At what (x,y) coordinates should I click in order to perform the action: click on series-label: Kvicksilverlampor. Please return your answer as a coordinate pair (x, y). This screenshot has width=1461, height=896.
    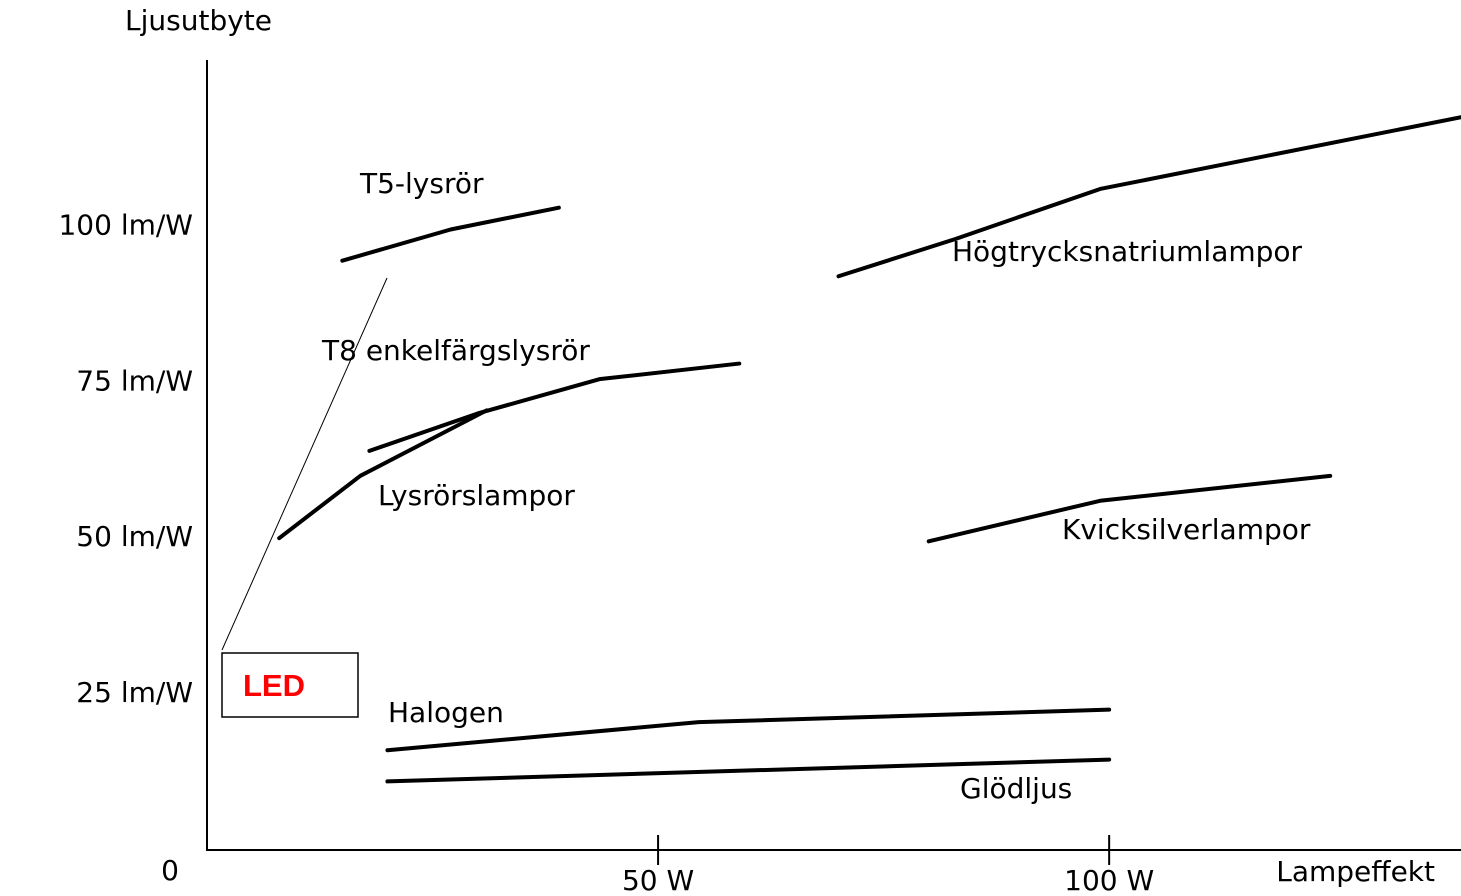
    Looking at the image, I should click on (1186, 529).